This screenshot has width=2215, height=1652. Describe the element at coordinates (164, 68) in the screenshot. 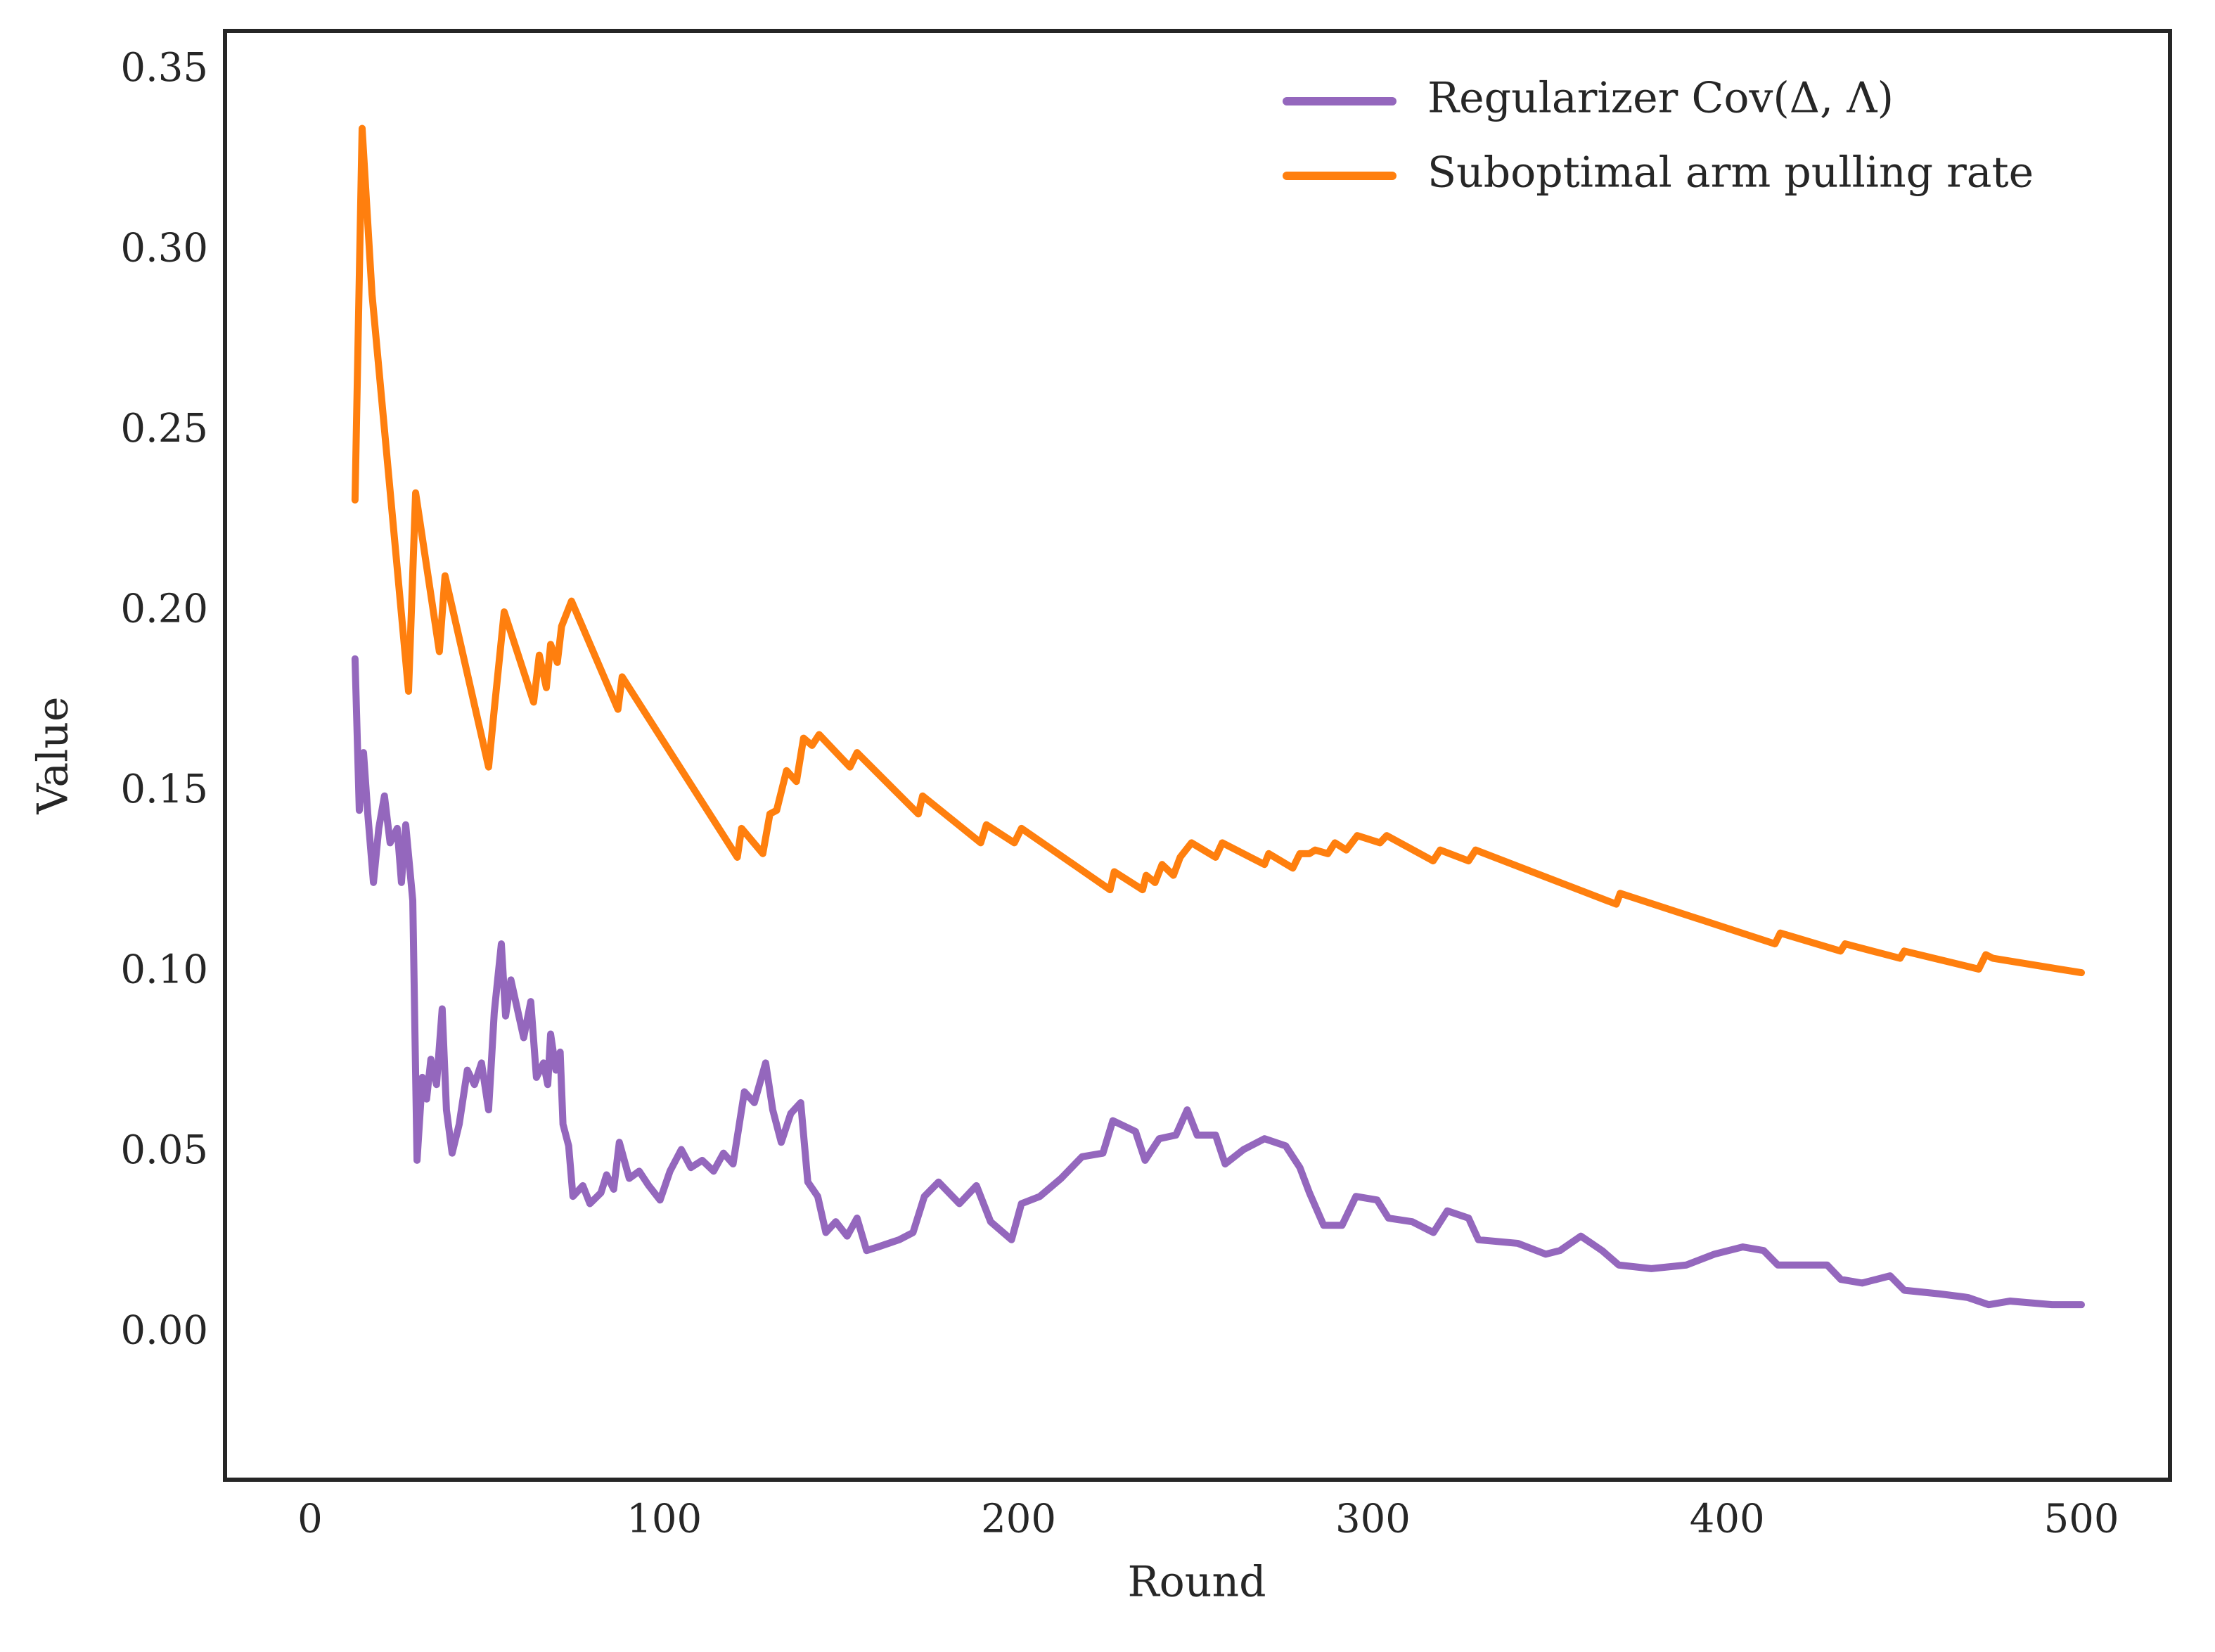

I see `y-tick-label: 0.35` at that location.